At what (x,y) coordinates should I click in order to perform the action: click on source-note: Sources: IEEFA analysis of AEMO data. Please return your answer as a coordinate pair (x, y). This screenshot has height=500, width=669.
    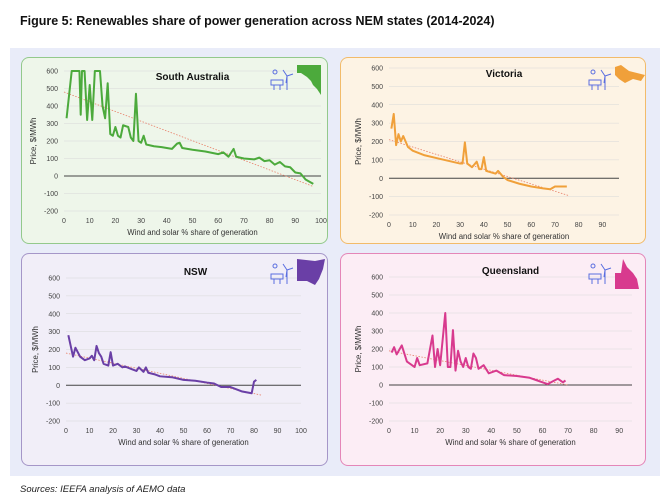
    Looking at the image, I should click on (103, 489).